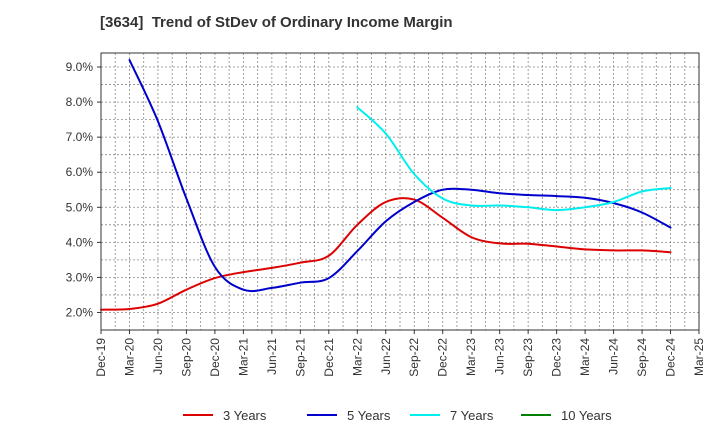  Describe the element at coordinates (369, 415) in the screenshot. I see `legend-label: 5 Years` at that location.